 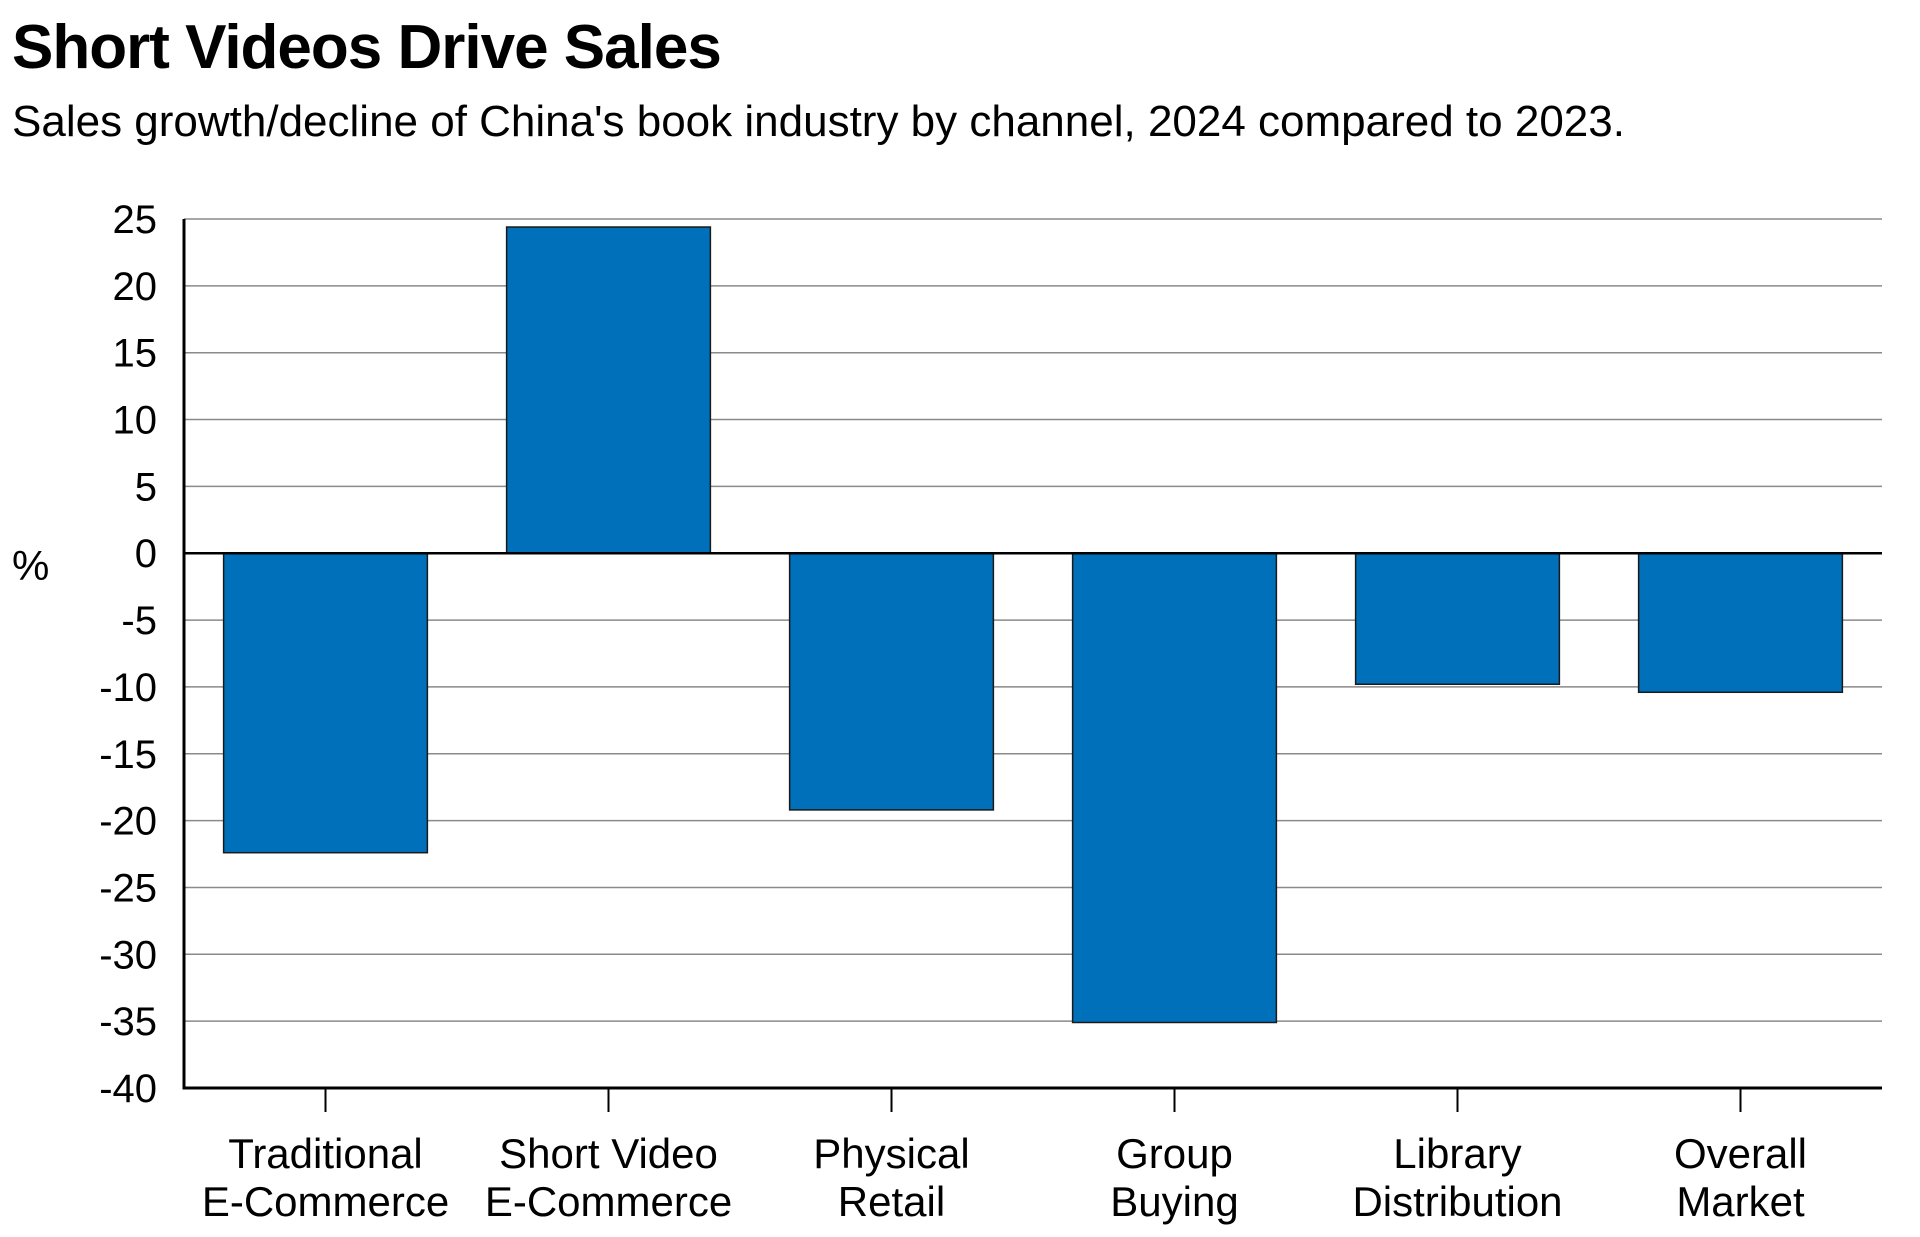 I want to click on y-tick-label: 10, so click(x=135, y=421).